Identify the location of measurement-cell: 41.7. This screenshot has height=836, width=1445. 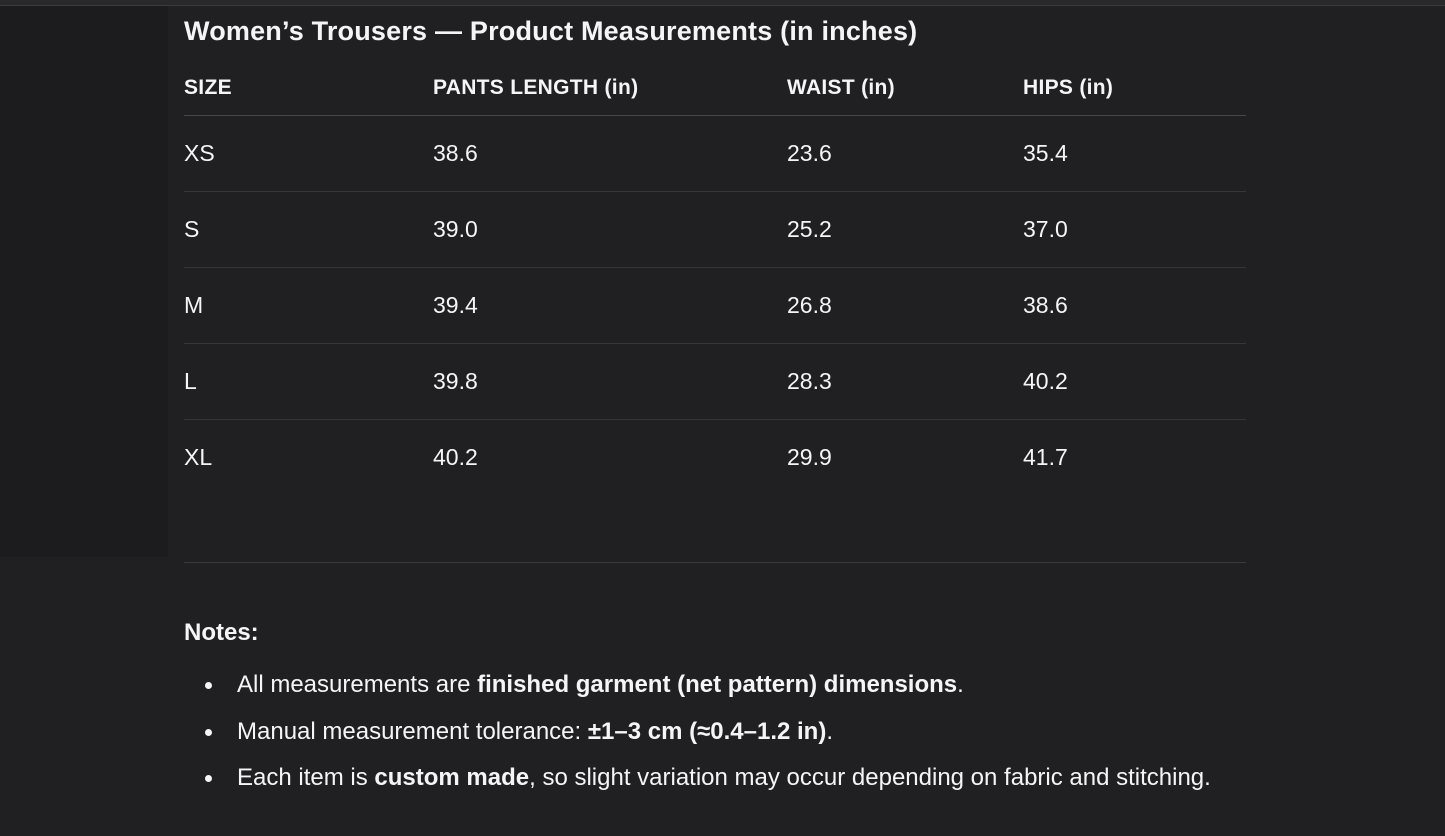
(1045, 457).